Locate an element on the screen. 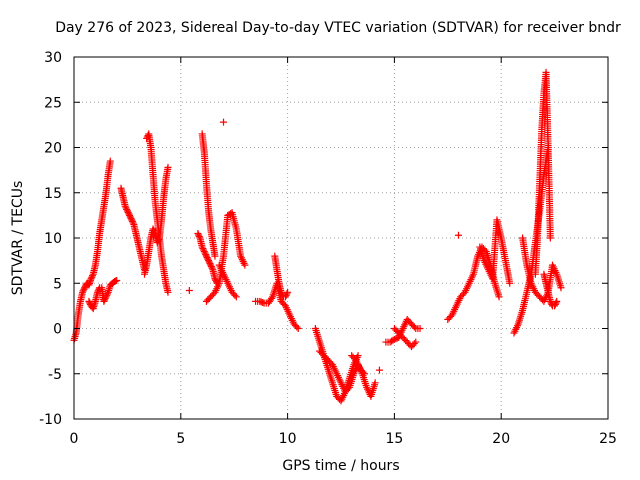 The width and height of the screenshot is (640, 480). y-tick-label: 0 is located at coordinates (57, 330).